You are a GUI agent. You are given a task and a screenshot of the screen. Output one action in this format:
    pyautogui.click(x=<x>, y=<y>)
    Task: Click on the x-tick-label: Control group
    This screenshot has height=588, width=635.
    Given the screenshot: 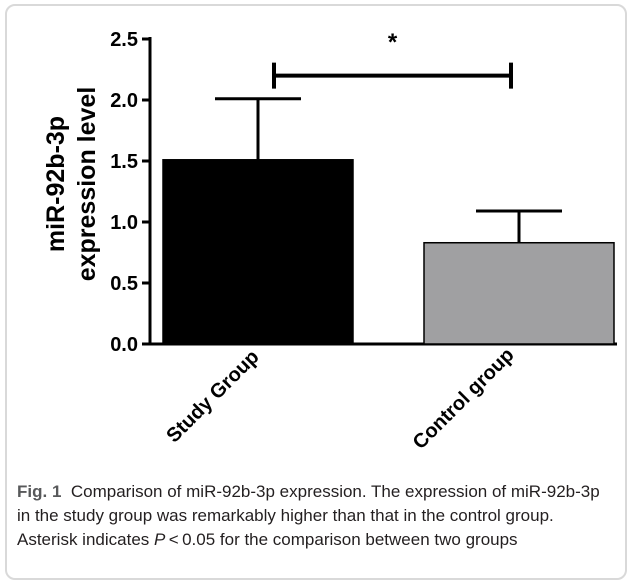 What is the action you would take?
    pyautogui.click(x=464, y=399)
    